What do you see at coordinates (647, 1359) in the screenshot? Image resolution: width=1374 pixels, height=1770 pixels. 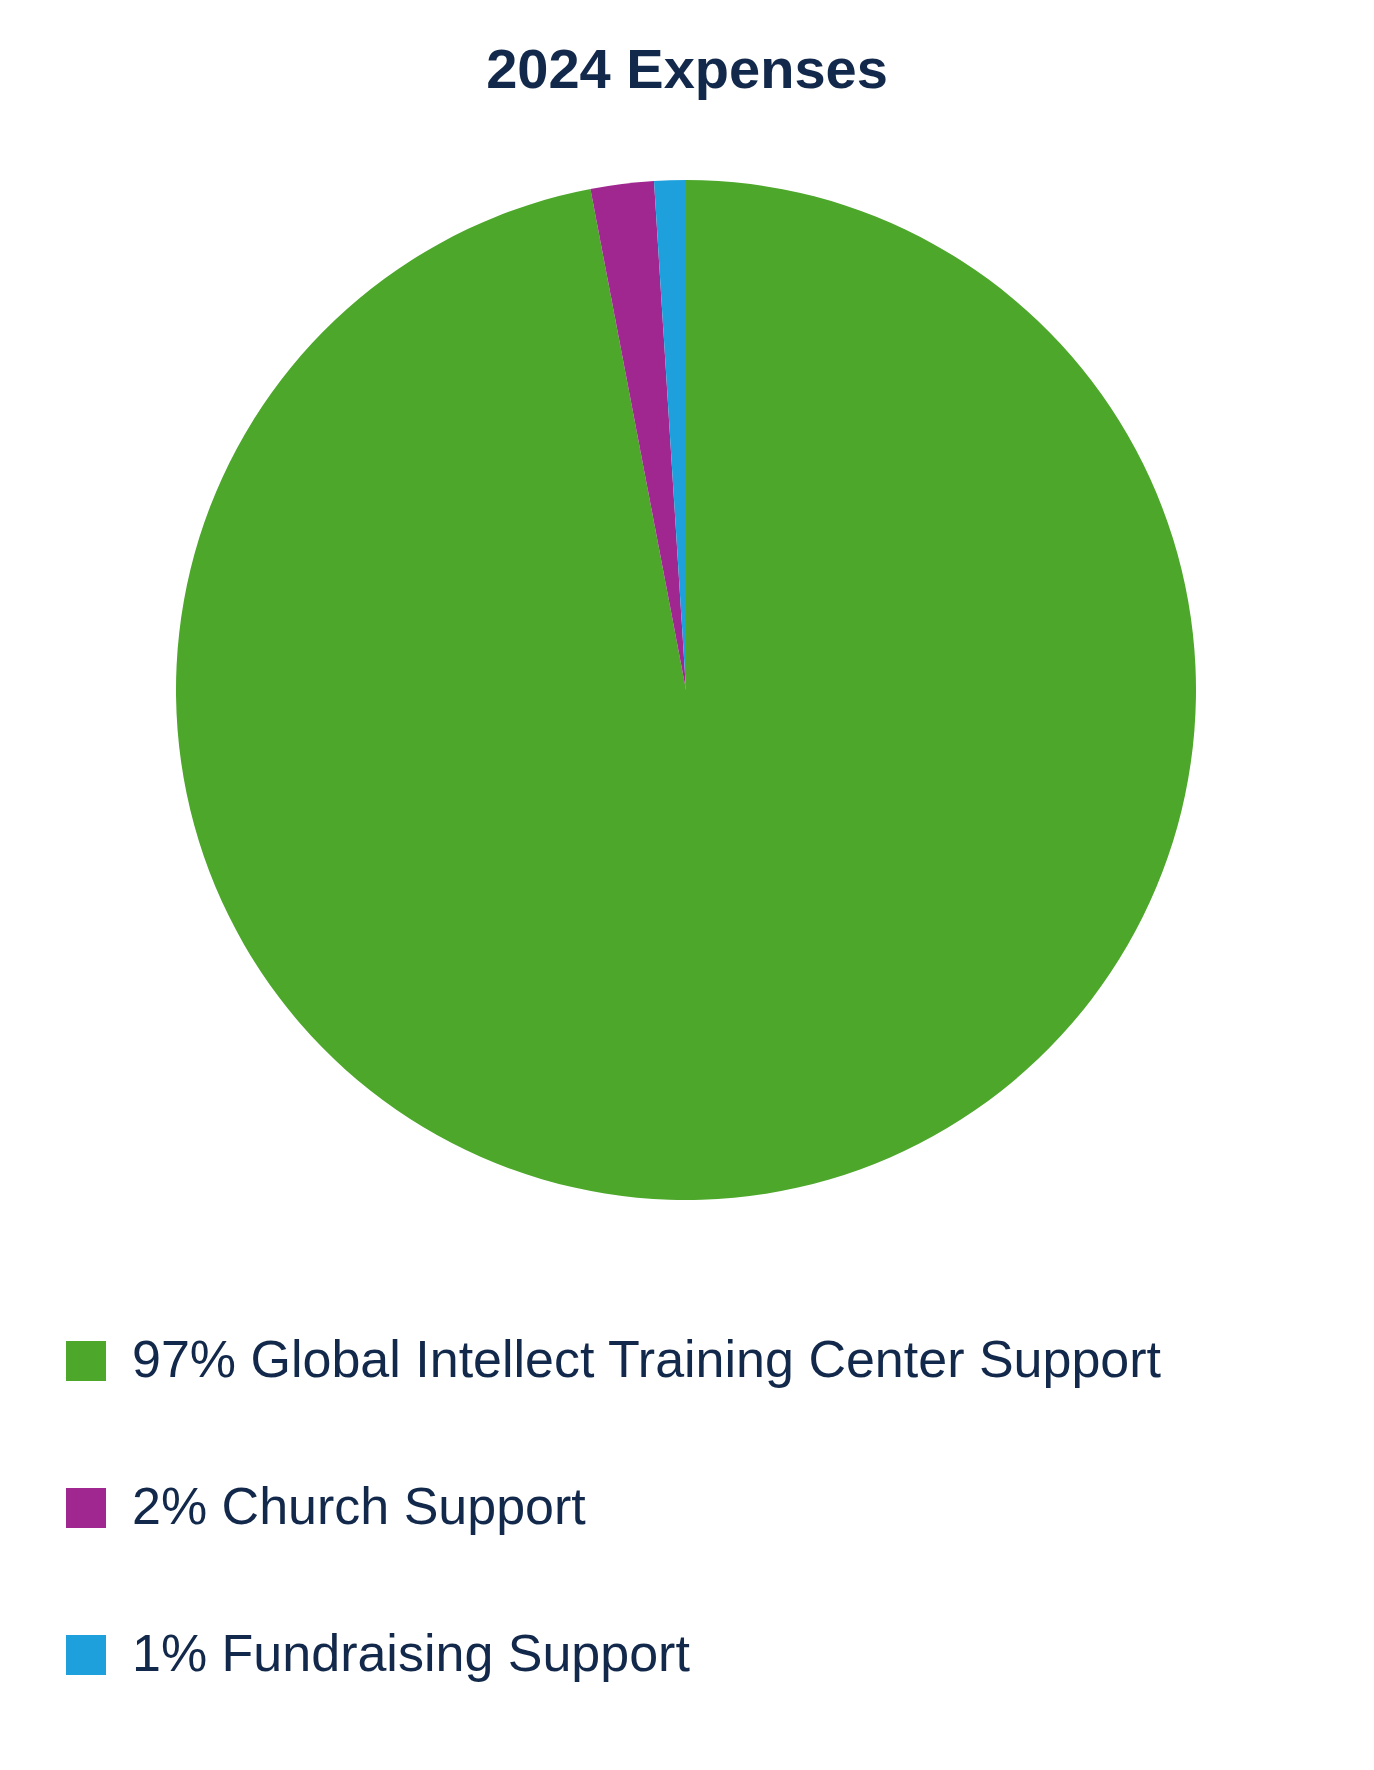 I see `legend-label: 97% Global Intellect Training Center Support` at bounding box center [647, 1359].